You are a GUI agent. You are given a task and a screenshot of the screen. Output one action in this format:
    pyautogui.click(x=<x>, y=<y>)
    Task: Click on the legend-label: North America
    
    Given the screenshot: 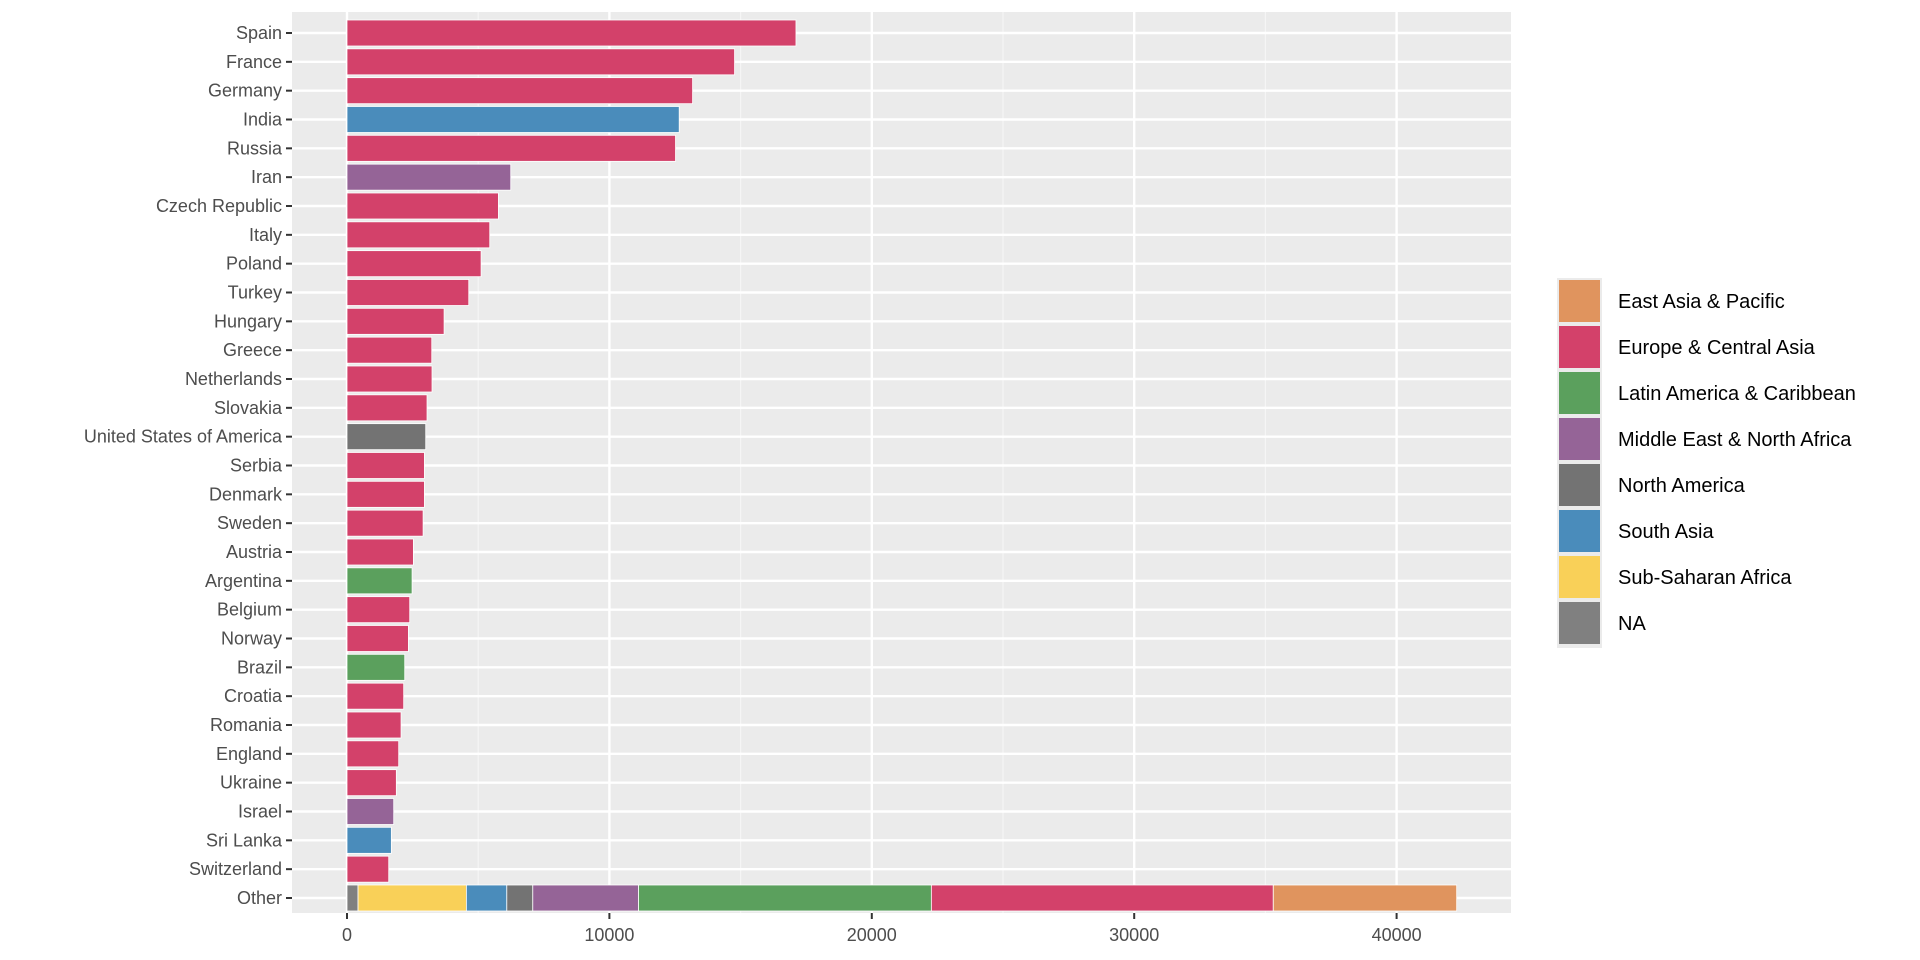 What is the action you would take?
    pyautogui.click(x=1682, y=486)
    